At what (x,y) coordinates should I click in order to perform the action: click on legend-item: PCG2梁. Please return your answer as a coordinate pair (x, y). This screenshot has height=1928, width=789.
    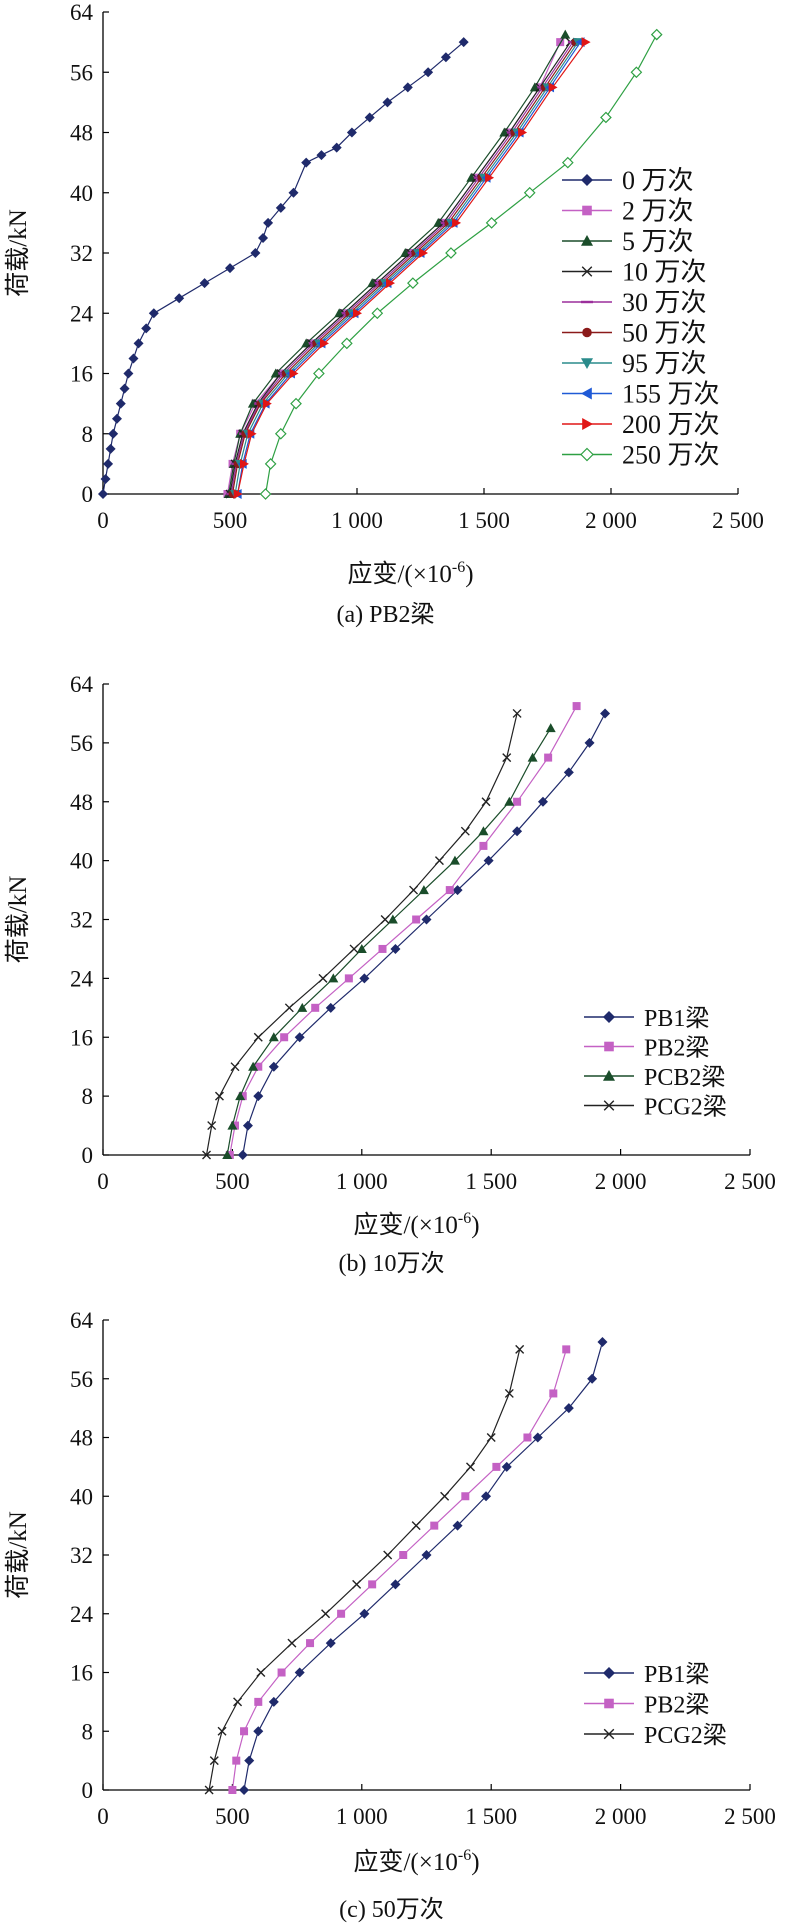
    Looking at the image, I should click on (655, 1735).